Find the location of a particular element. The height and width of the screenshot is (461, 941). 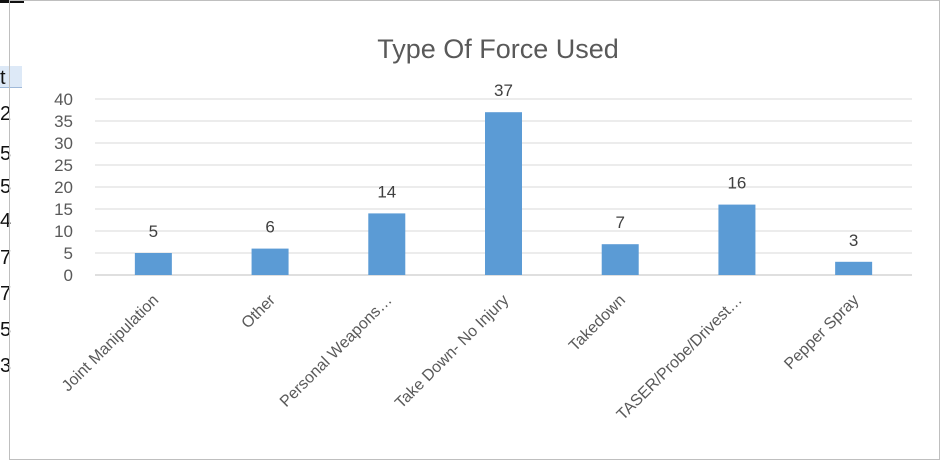

chart-title: Type Of Force Used is located at coordinates (498, 49).